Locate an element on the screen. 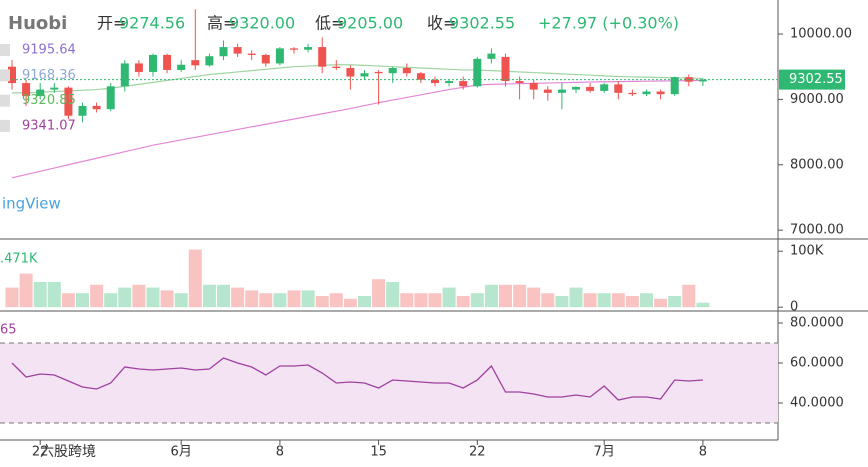 The image size is (868, 467). y-tick-label: 8000.00 is located at coordinates (817, 164).